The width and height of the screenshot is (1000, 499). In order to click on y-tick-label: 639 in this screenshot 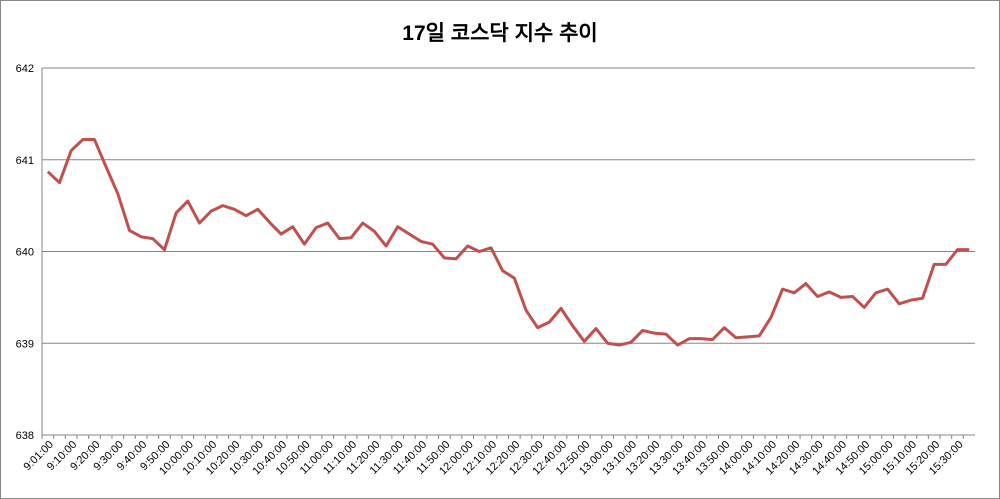, I will do `click(25, 344)`.